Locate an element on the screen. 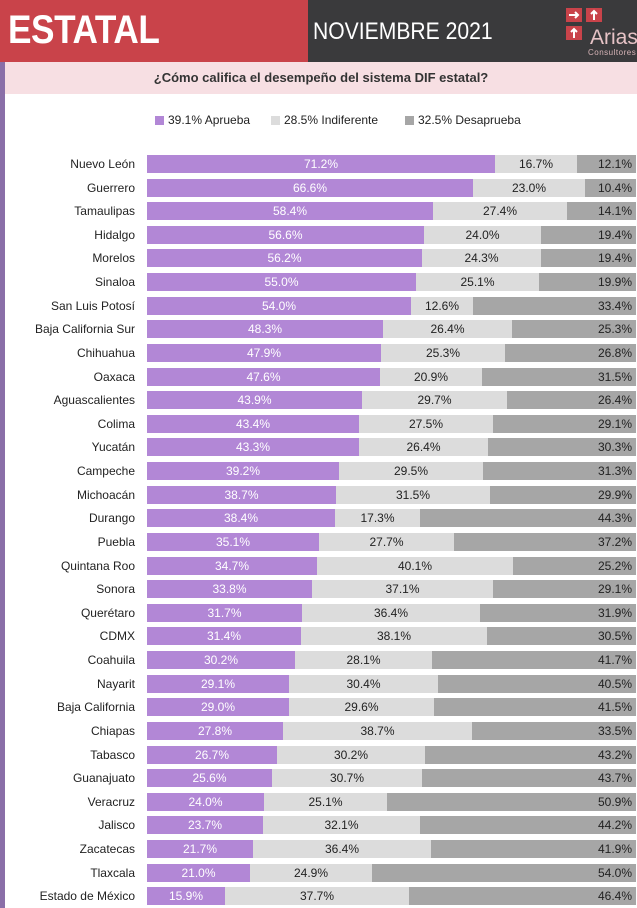  data-label-desaprueba: 12.1% is located at coordinates (614, 164).